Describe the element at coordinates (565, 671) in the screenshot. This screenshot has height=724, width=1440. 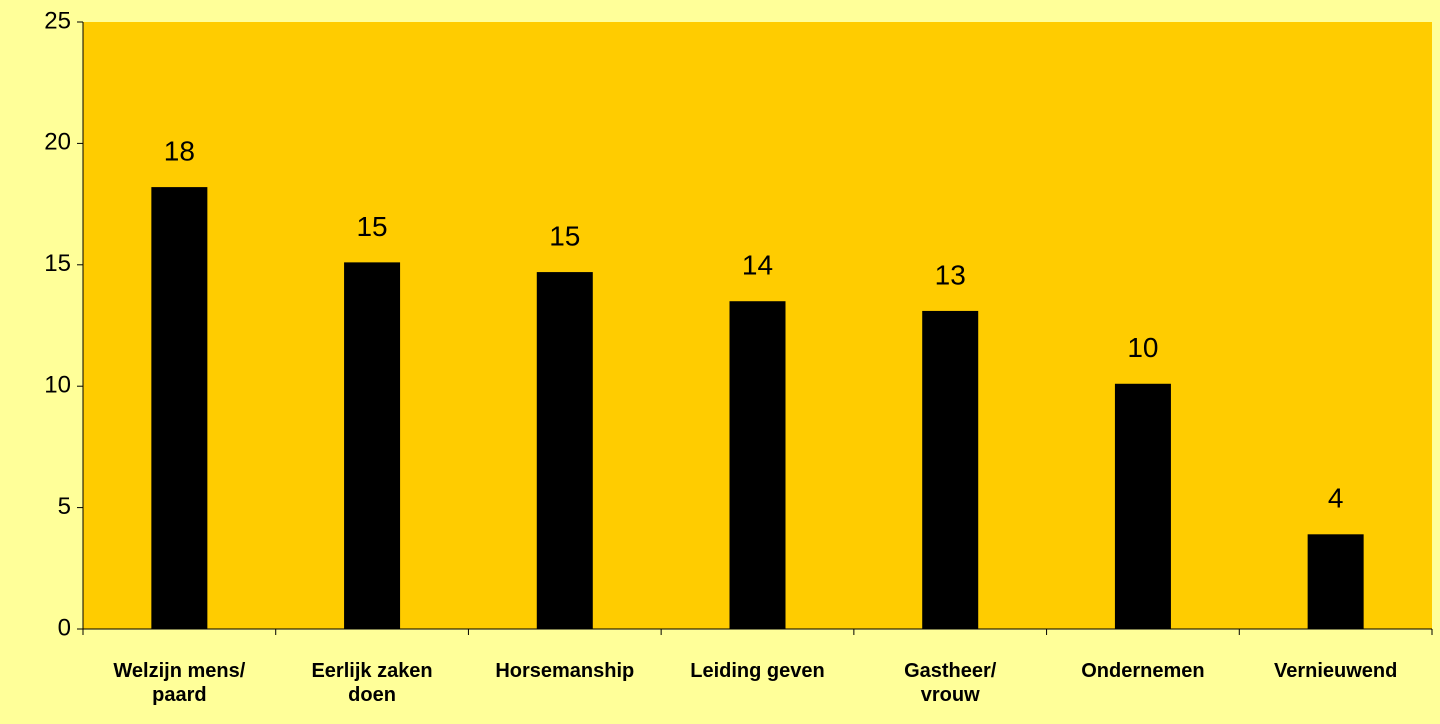
I see `x-tick-label: Horsemanship` at that location.